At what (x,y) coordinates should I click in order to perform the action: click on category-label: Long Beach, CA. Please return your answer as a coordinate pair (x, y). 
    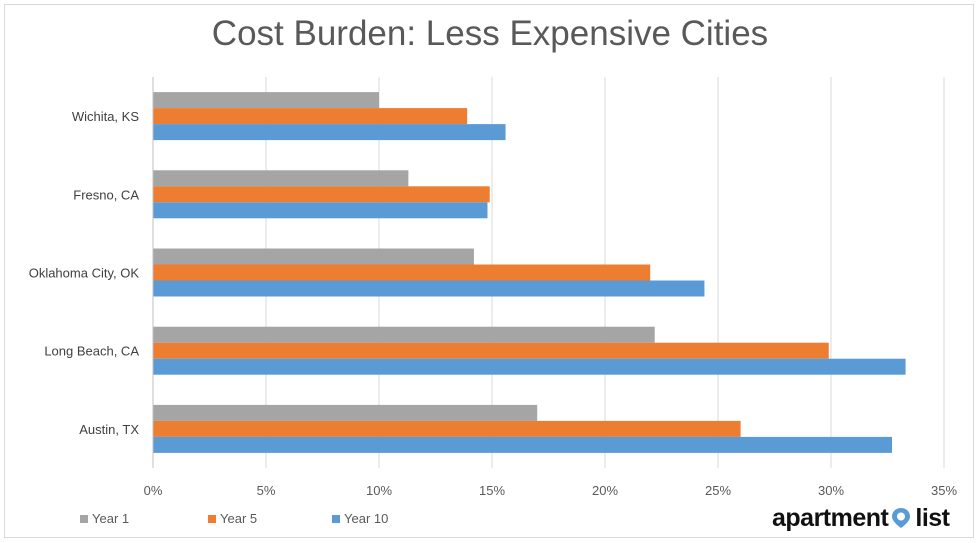
    Looking at the image, I should click on (91, 351).